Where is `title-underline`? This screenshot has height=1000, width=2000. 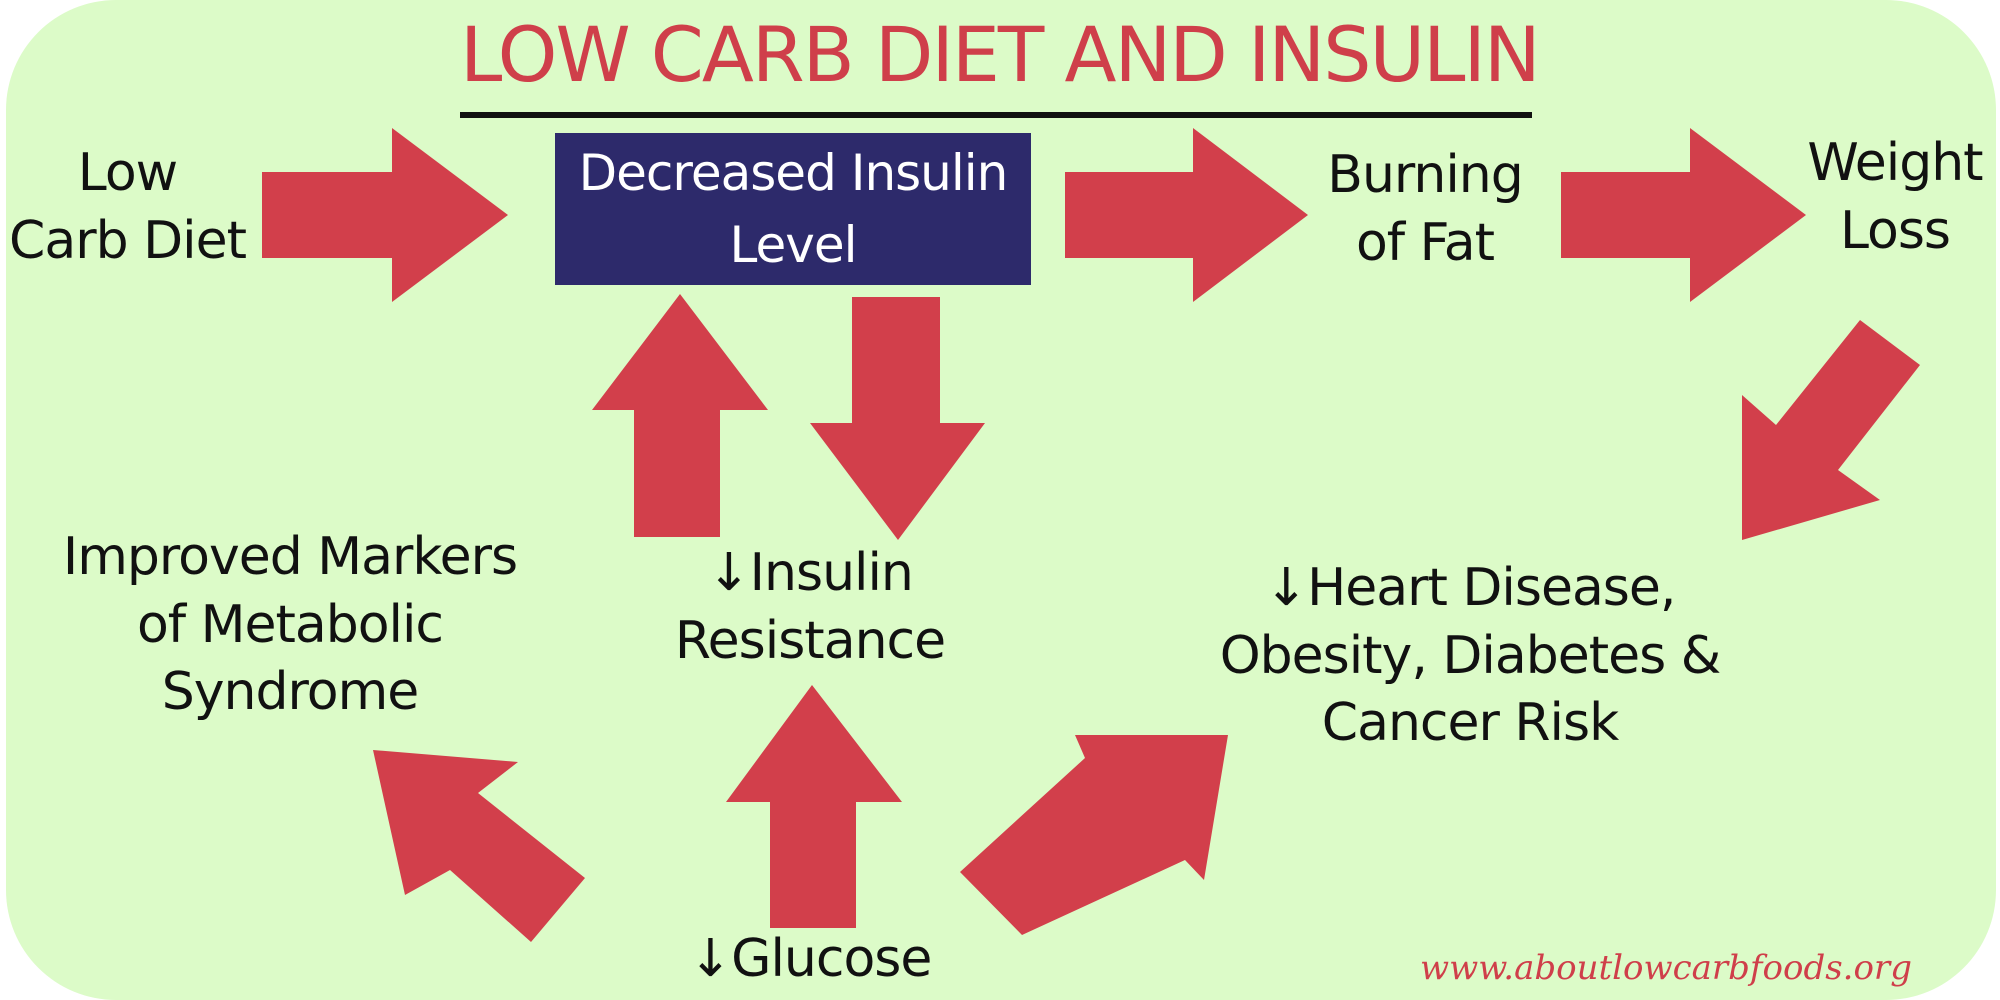 title-underline is located at coordinates (996, 115).